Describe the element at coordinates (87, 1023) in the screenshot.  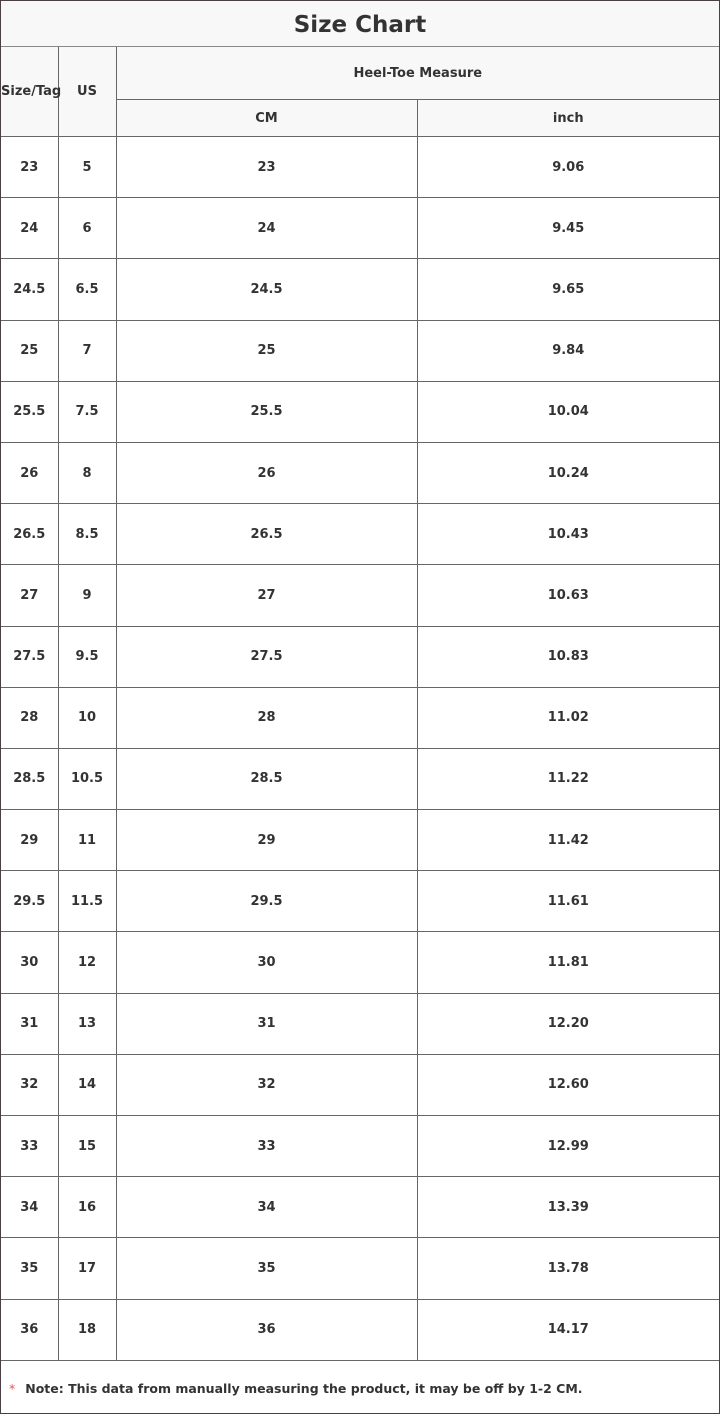
I see `cell-us: 13` at that location.